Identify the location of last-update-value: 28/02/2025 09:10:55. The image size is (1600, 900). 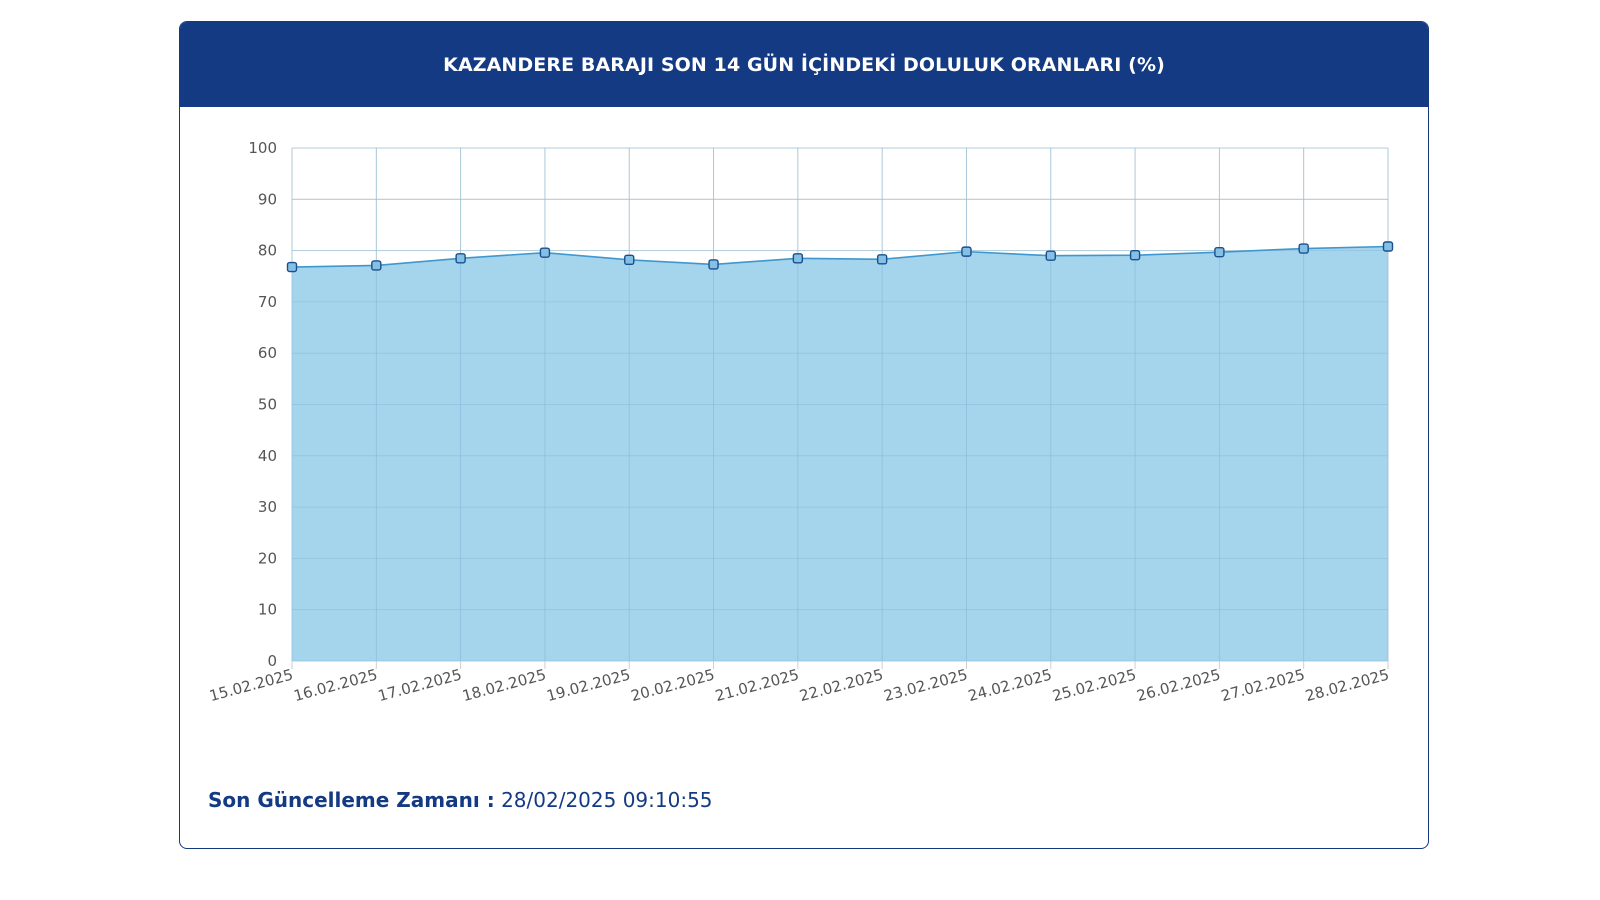
(607, 800).